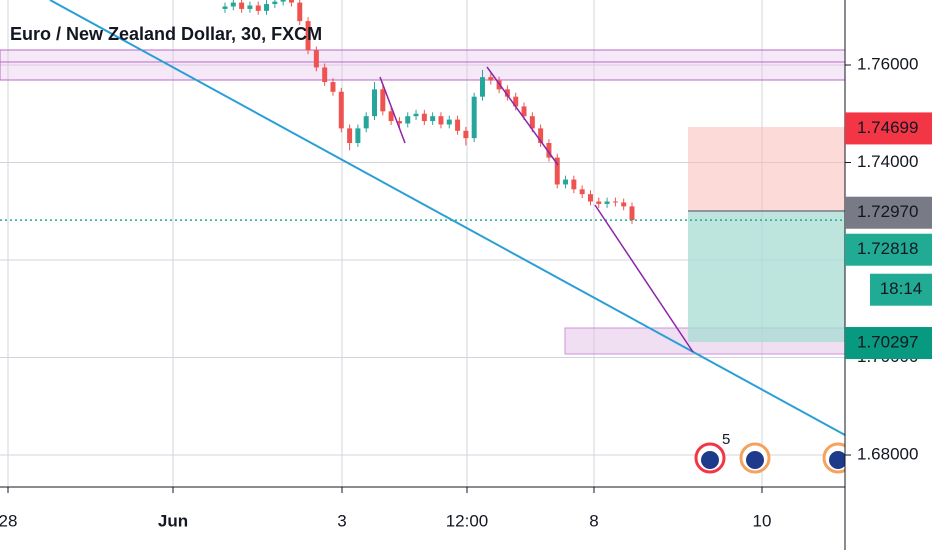 This screenshot has width=932, height=550. I want to click on x-tick-label: 28, so click(8, 520).